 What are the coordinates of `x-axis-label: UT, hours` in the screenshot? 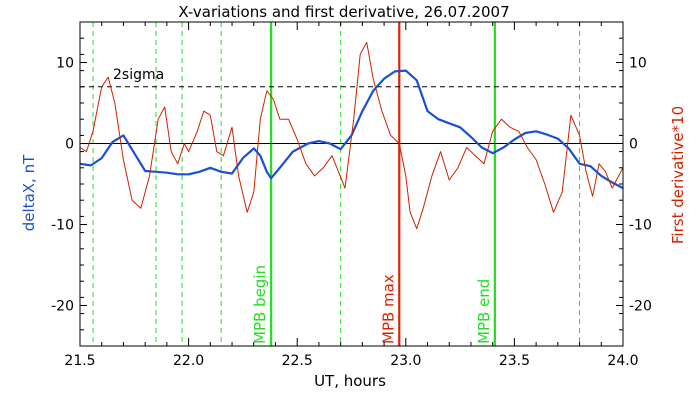 It's located at (350, 381).